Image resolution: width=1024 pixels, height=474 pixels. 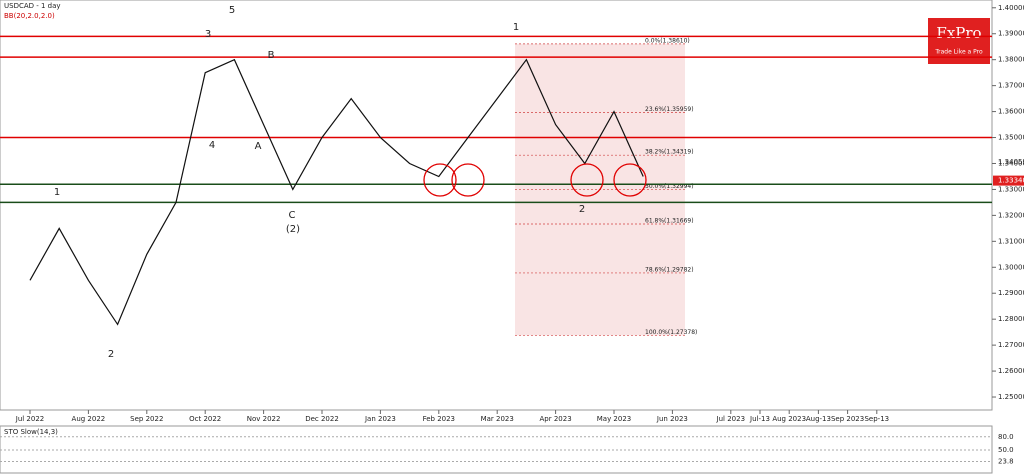 What do you see at coordinates (212, 145) in the screenshot?
I see `wave-label: 4` at bounding box center [212, 145].